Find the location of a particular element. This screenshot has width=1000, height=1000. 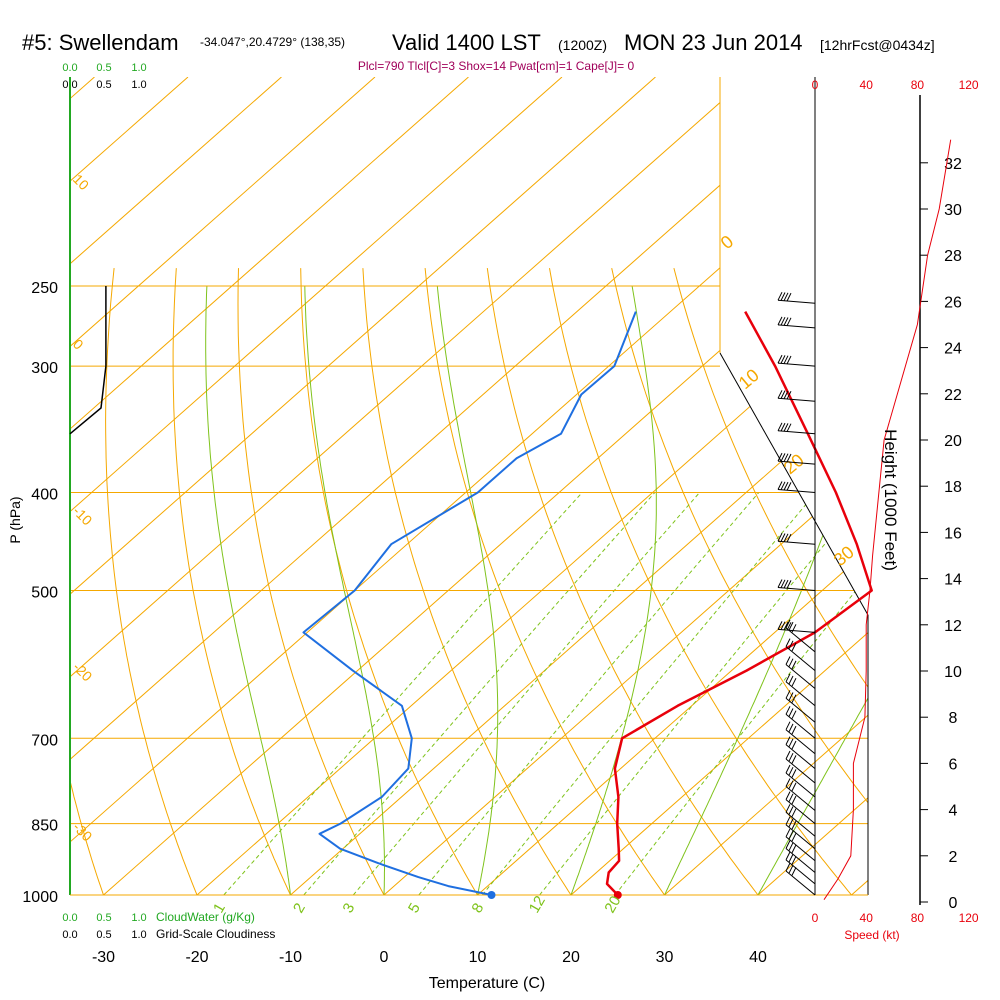

cloudiness-tick: 0.5 is located at coordinates (103, 935).